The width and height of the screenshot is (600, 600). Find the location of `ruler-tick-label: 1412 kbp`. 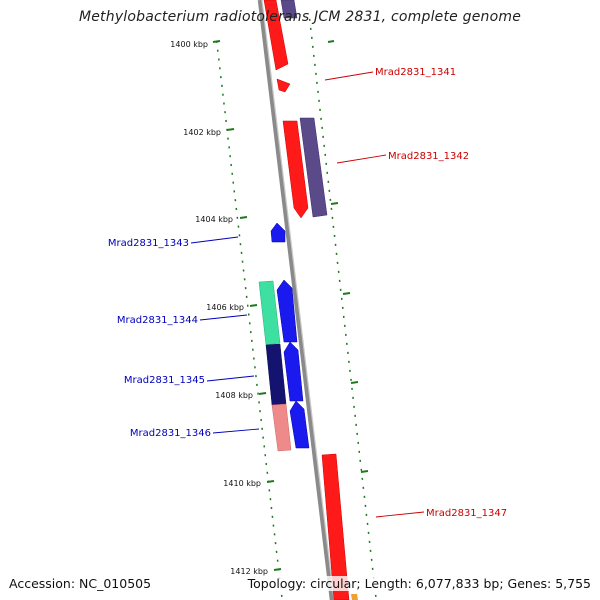

ruler-tick-label: 1412 kbp is located at coordinates (249, 571).